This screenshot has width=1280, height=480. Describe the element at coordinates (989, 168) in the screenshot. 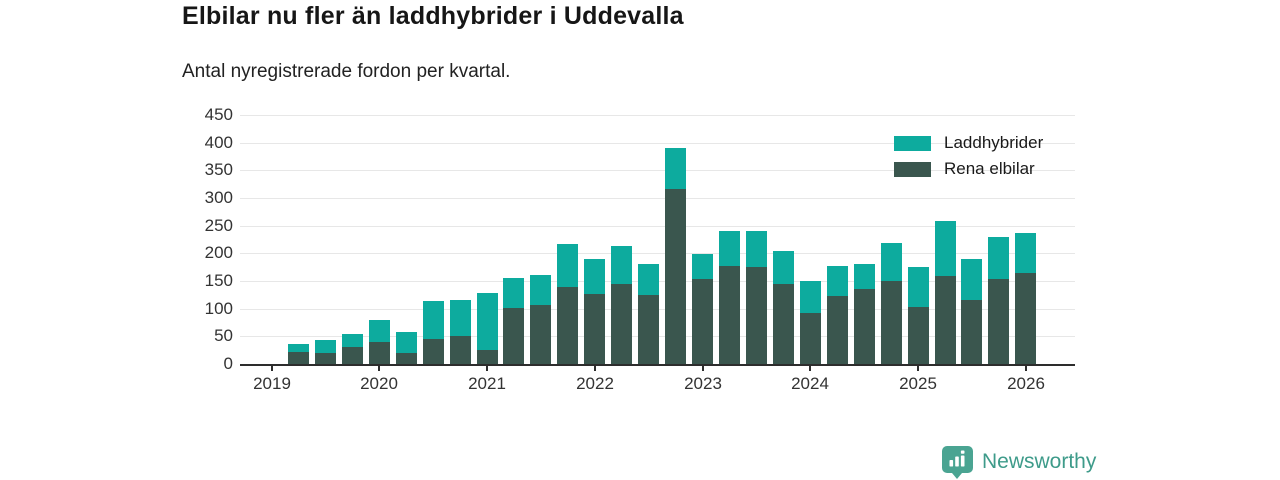

I see `legend-label: Rena elbilar` at that location.